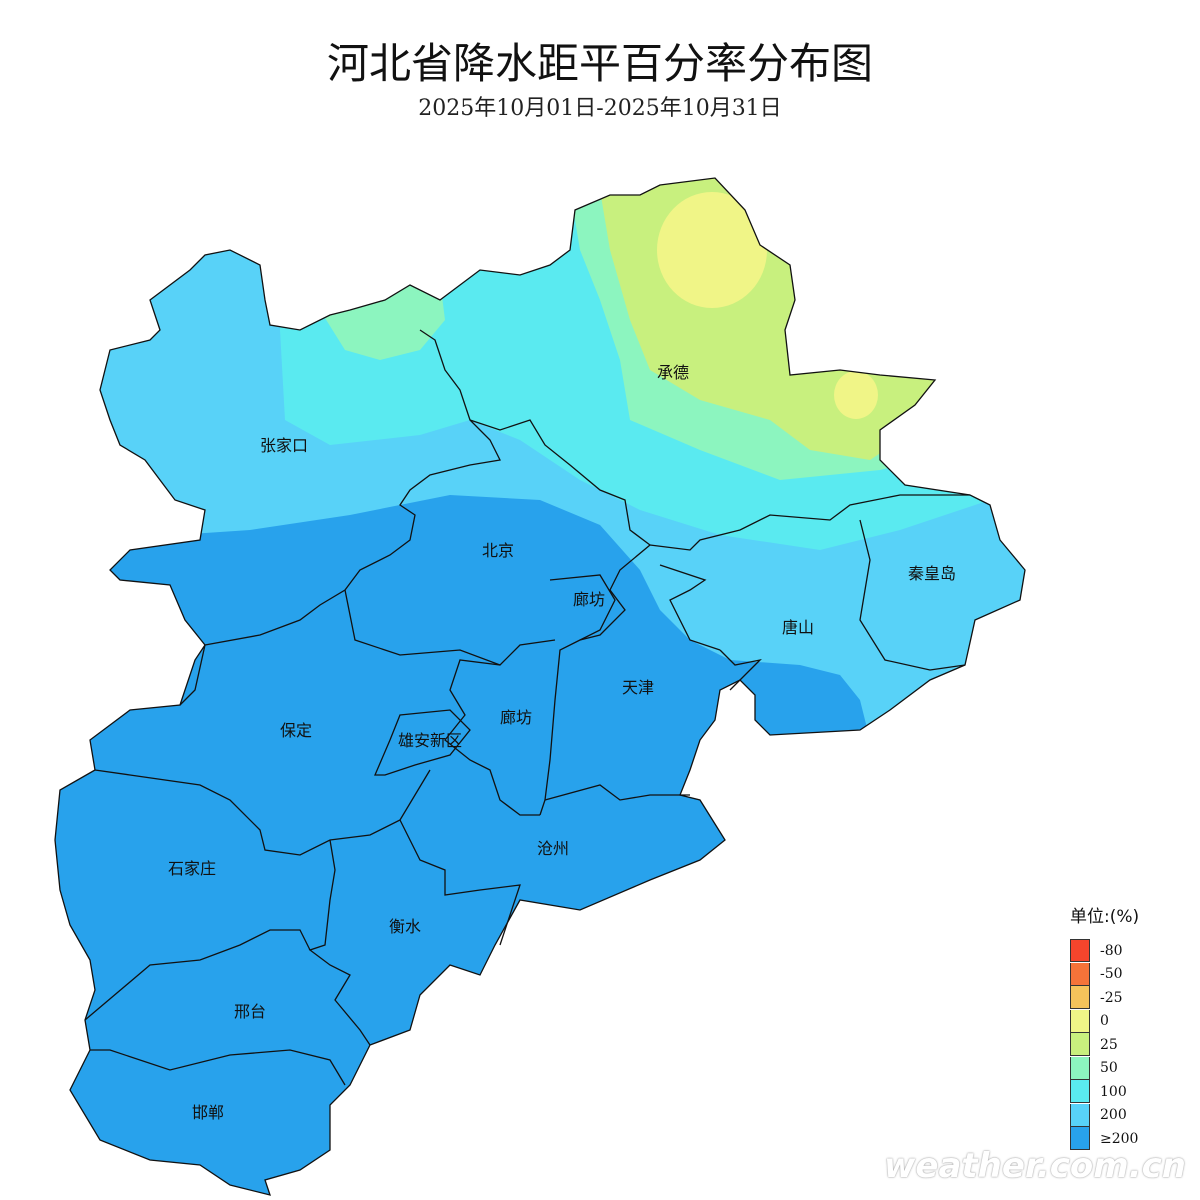 This screenshot has width=1200, height=1200. Describe the element at coordinates (600, 108) in the screenshot. I see `map-subtitle: 2025年10月01日-2025年10月31日` at that location.